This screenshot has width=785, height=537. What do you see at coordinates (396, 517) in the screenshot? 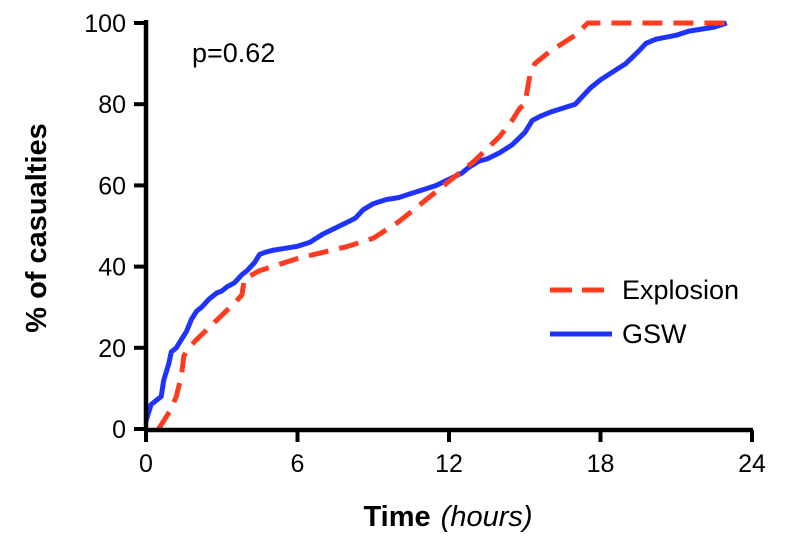
I see `x-axis-label: Time` at bounding box center [396, 517].